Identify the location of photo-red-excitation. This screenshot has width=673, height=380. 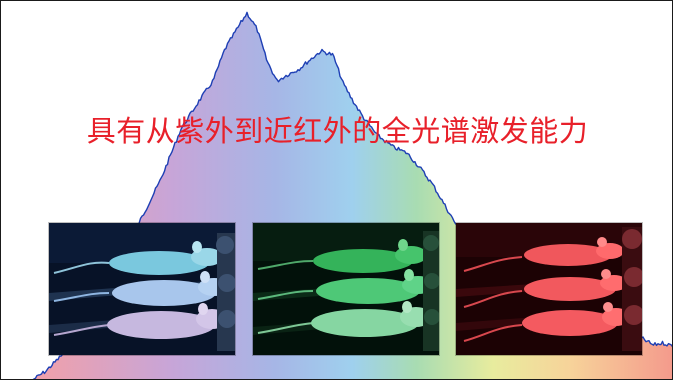
(549, 289).